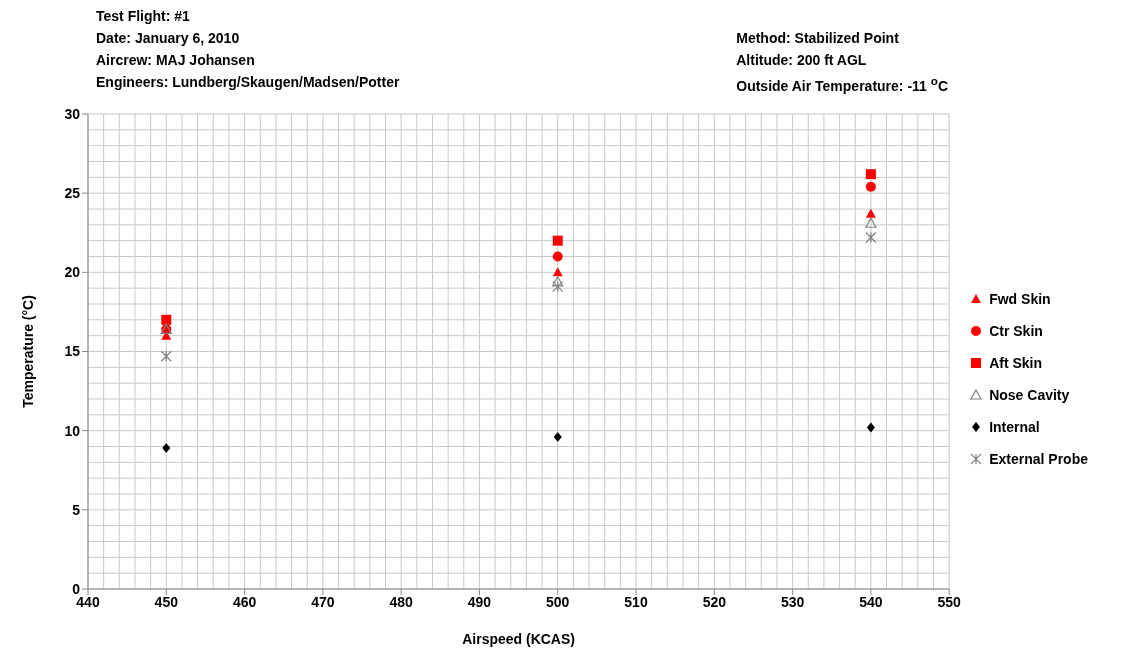  What do you see at coordinates (1014, 427) in the screenshot?
I see `legend-label: Internal` at bounding box center [1014, 427].